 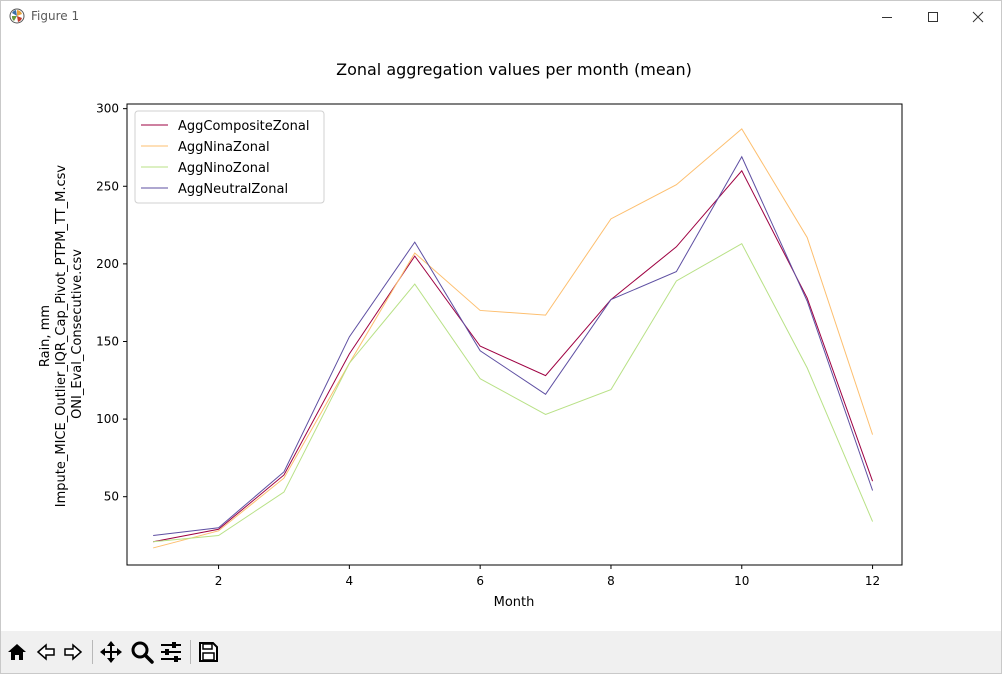 What do you see at coordinates (107, 341) in the screenshot?
I see `y-tick-label: 150` at bounding box center [107, 341].